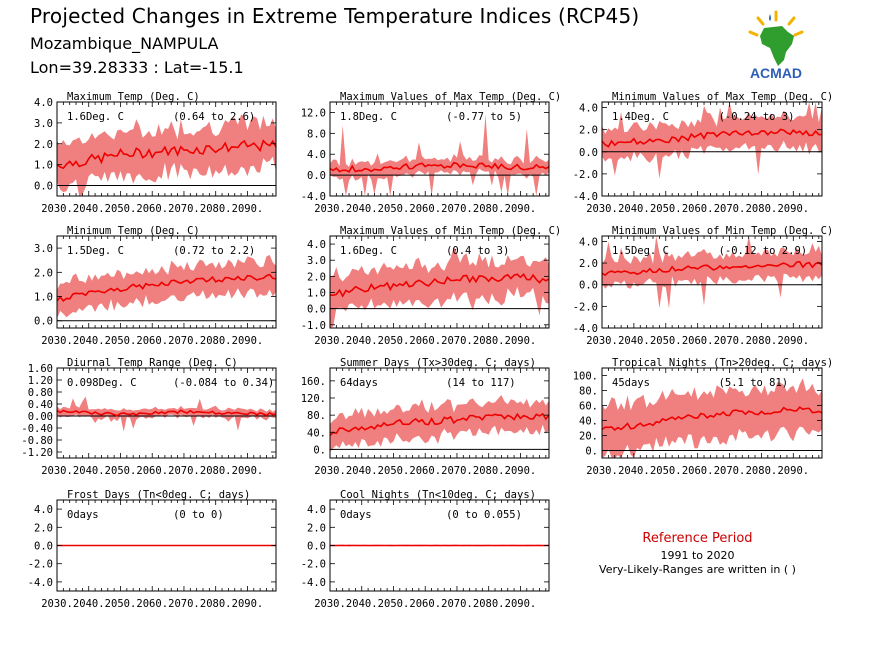 The width and height of the screenshot is (879, 659). What do you see at coordinates (43, 166) in the screenshot?
I see `y-tick-label: 1.0` at bounding box center [43, 166].